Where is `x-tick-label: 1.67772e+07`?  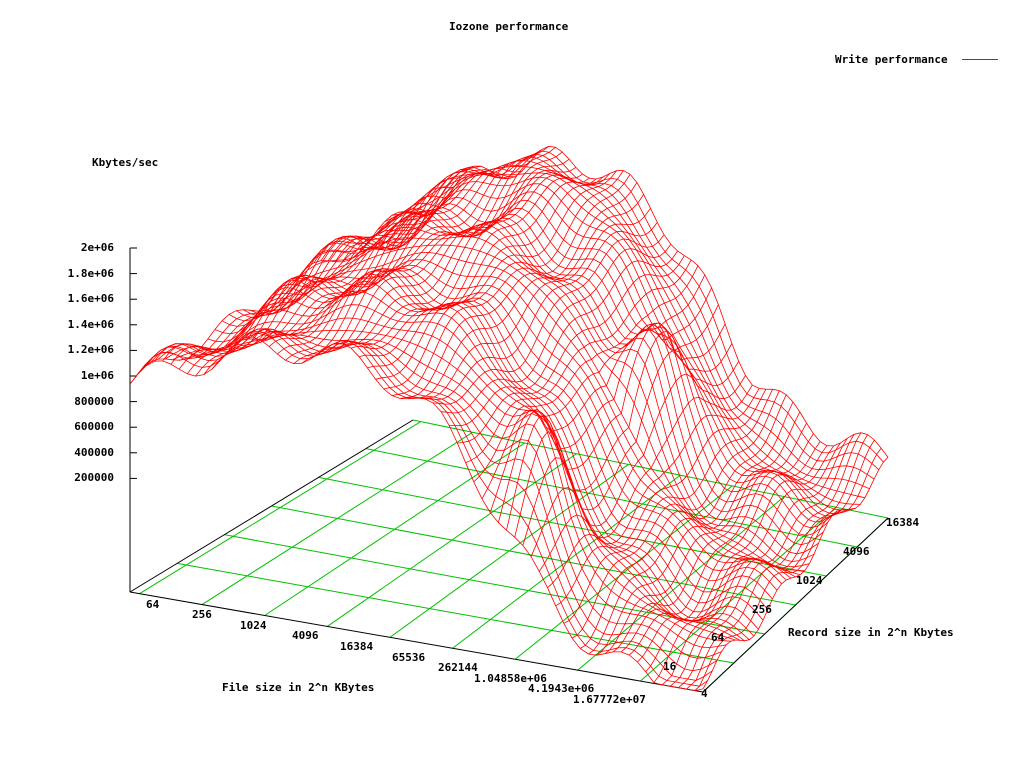 x-tick-label: 1.67772e+07 is located at coordinates (609, 699).